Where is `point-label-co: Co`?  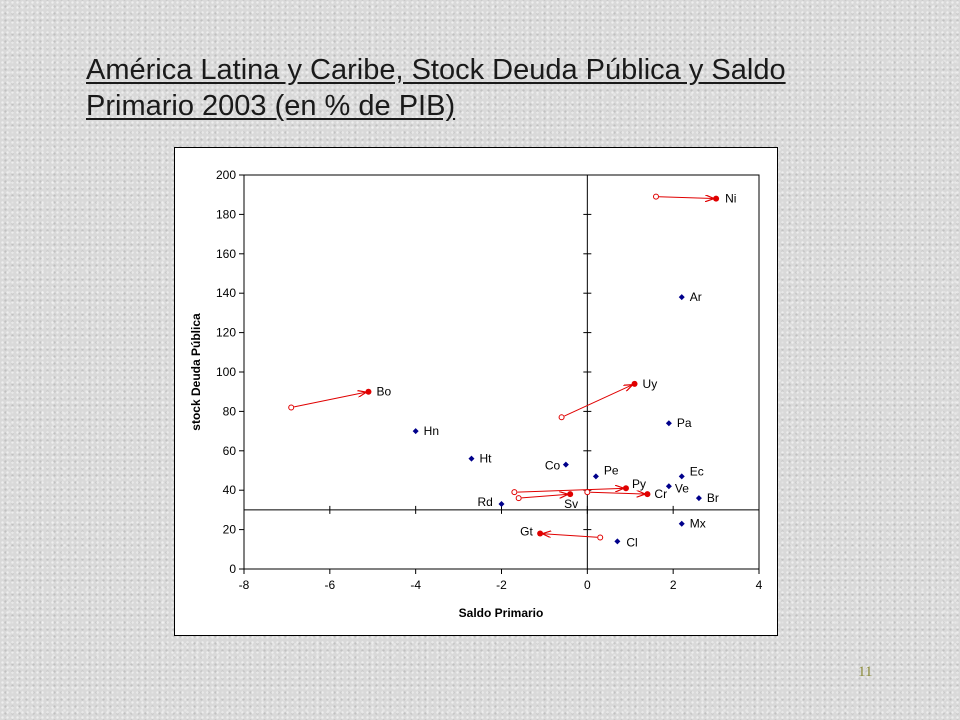 point-label-co: Co is located at coordinates (553, 466).